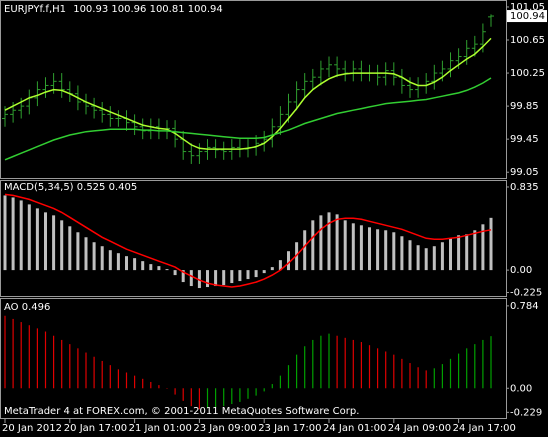  What do you see at coordinates (35, 9) in the screenshot?
I see `symbol: EURJPYf.f,H1` at bounding box center [35, 9].